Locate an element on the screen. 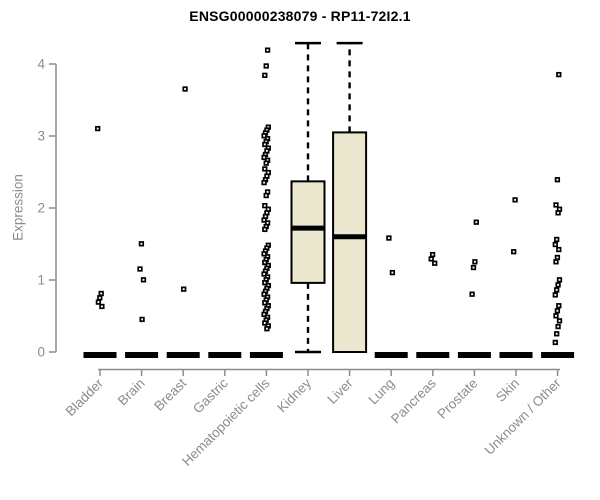 The image size is (600, 500). box-kidney is located at coordinates (308, 232).